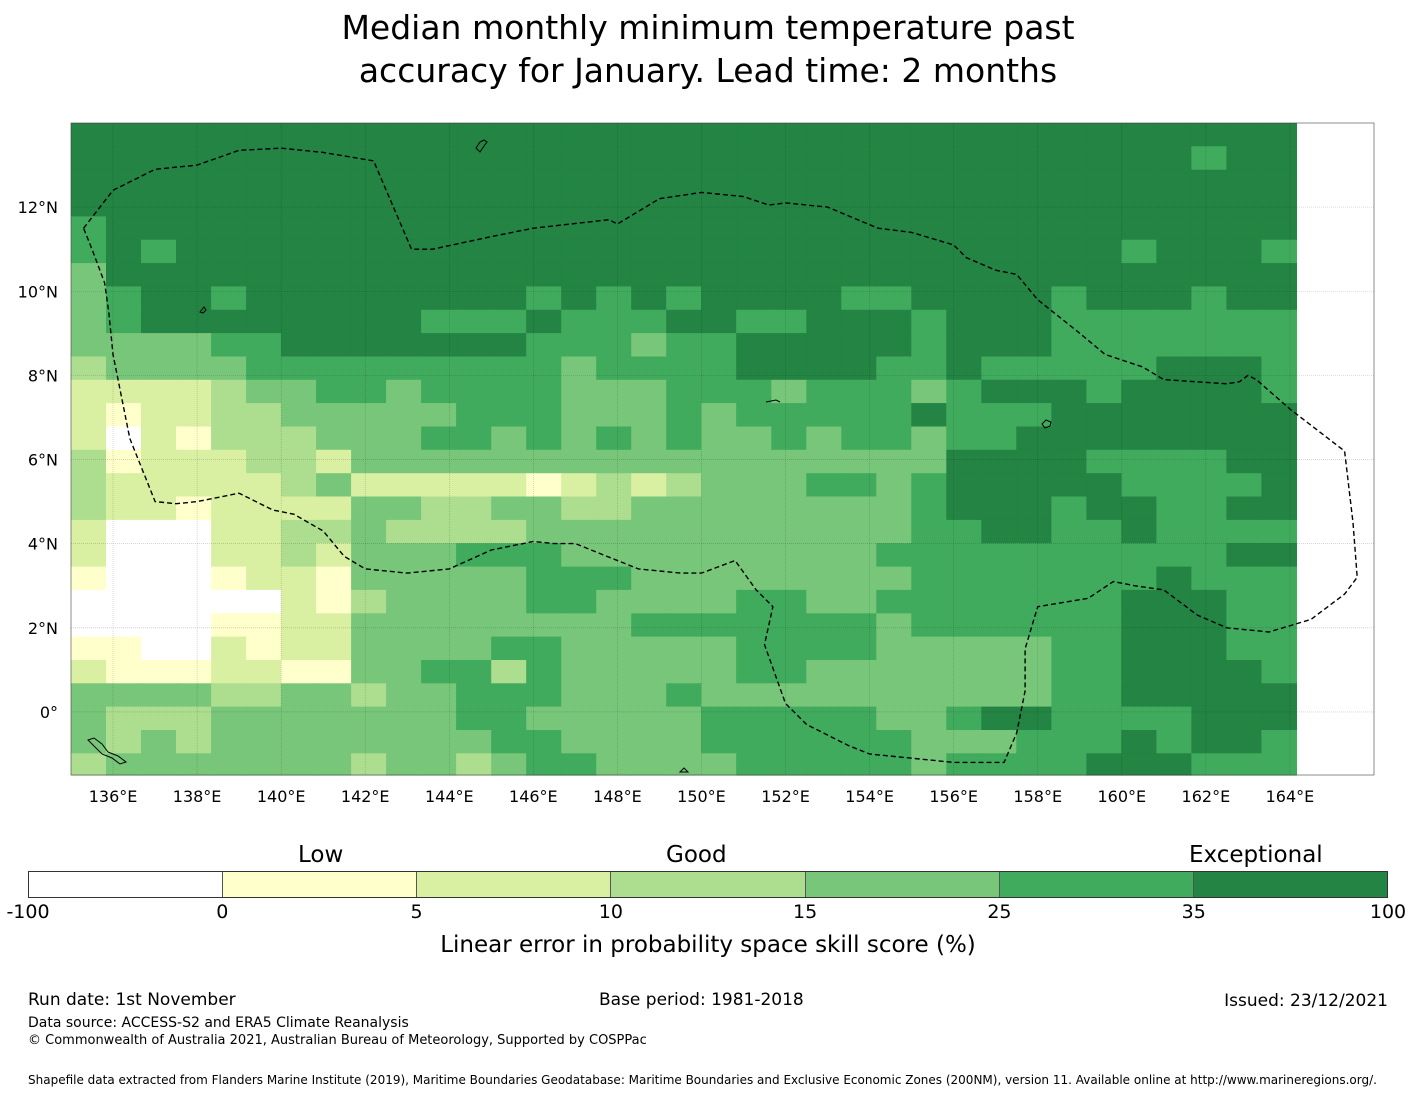 The height and width of the screenshot is (1095, 1416). What do you see at coordinates (38, 460) in the screenshot?
I see `latitude-tick-labels: 12°N 10°N 8°N 6°N 4°N 2°N 0°` at bounding box center [38, 460].